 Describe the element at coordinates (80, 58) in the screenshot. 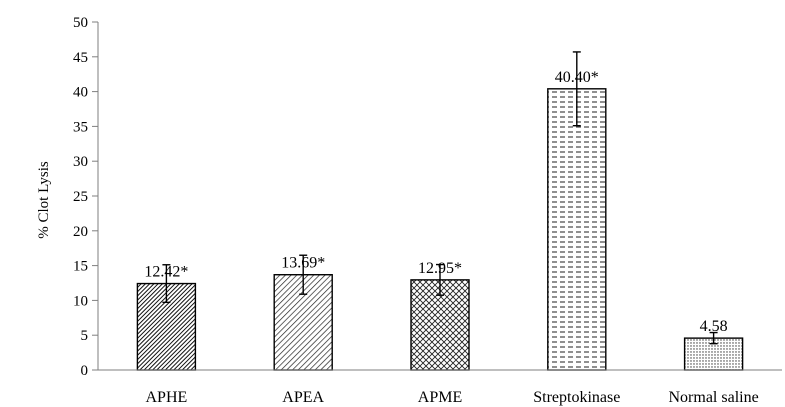

I see `y-tick-label: 45` at that location.